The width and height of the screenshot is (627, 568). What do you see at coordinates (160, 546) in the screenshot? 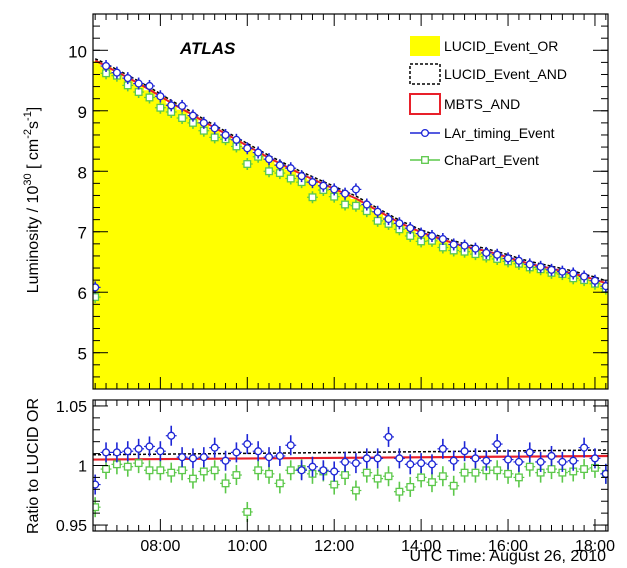
I see `bottom-x-tick-label: 08:00` at bounding box center [160, 546].